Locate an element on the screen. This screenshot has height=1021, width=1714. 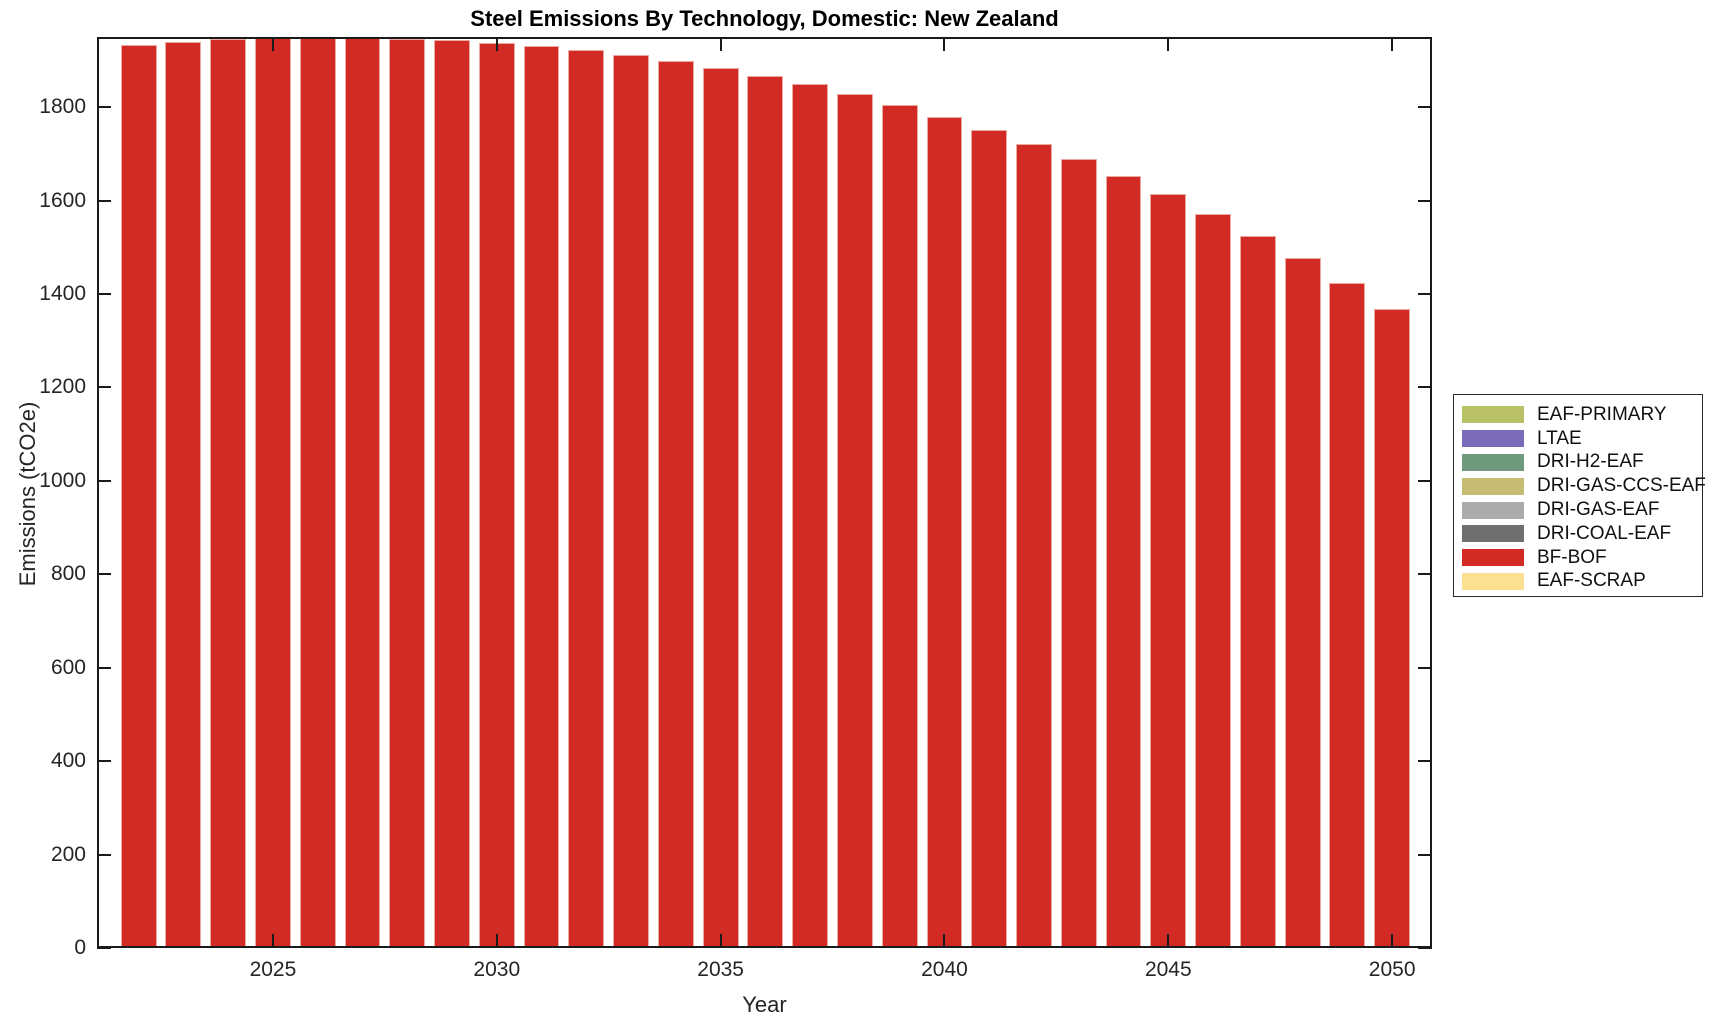
legend-item-bf-bof: BF-BOF is located at coordinates (1578, 558).